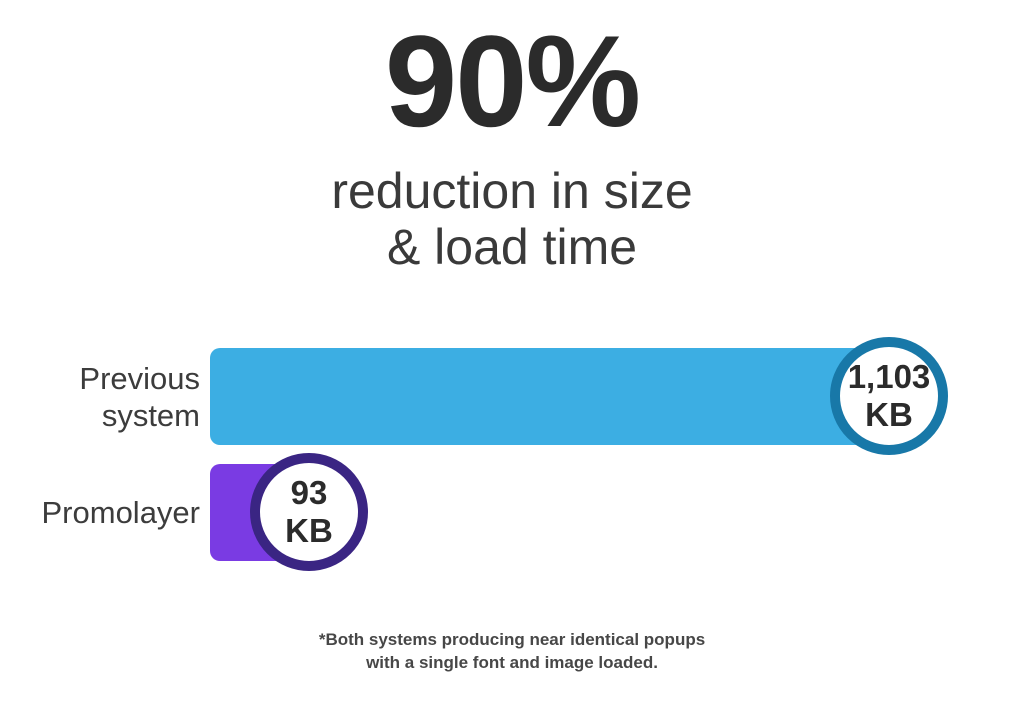 Image resolution: width=1024 pixels, height=723 pixels. Describe the element at coordinates (617, 512) in the screenshot. I see `bar-track: 93 KB` at that location.